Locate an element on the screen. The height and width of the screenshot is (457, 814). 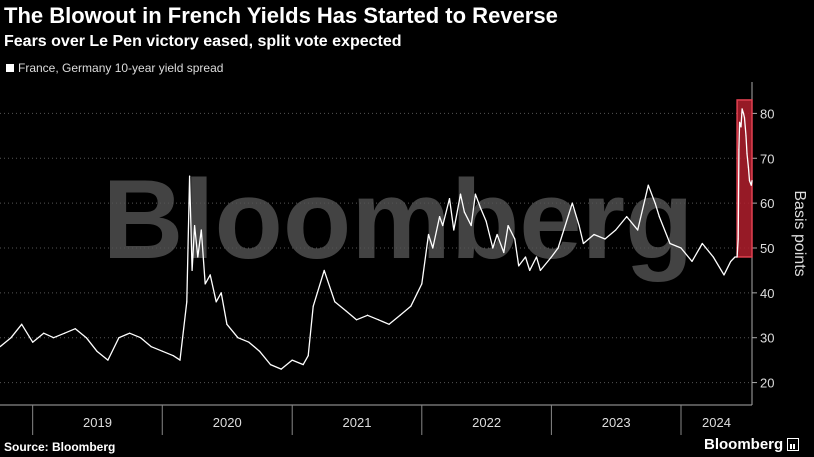
x-tick-label: 2024 is located at coordinates (716, 422).